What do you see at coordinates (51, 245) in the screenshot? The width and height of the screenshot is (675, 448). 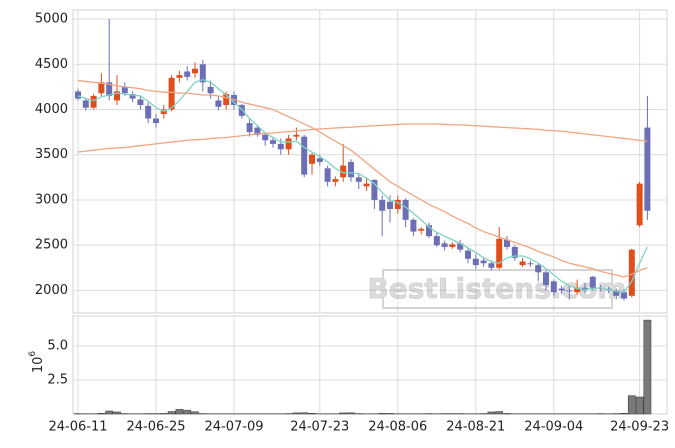 I see `y-tick-label: 2500` at bounding box center [51, 245].